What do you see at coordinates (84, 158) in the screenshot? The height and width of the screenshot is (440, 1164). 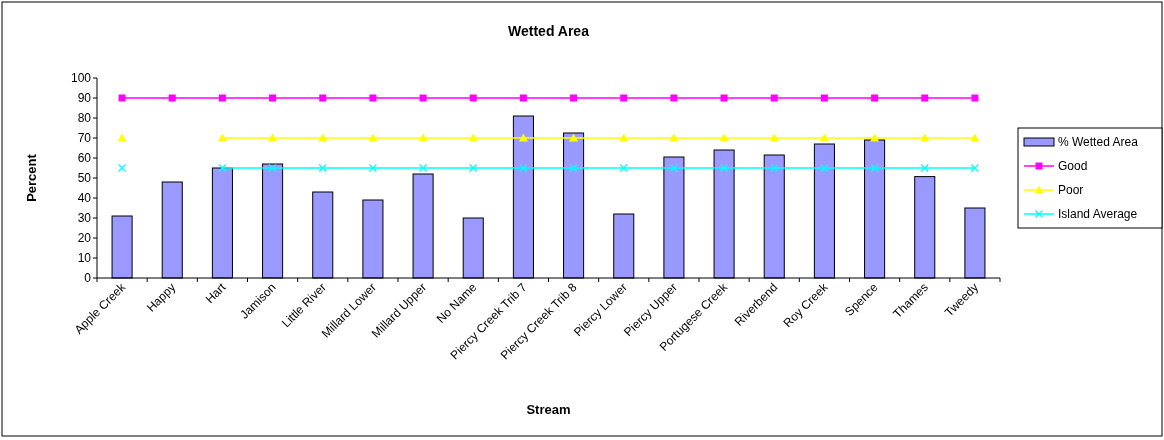 I see `y-tick-label: 60` at bounding box center [84, 158].